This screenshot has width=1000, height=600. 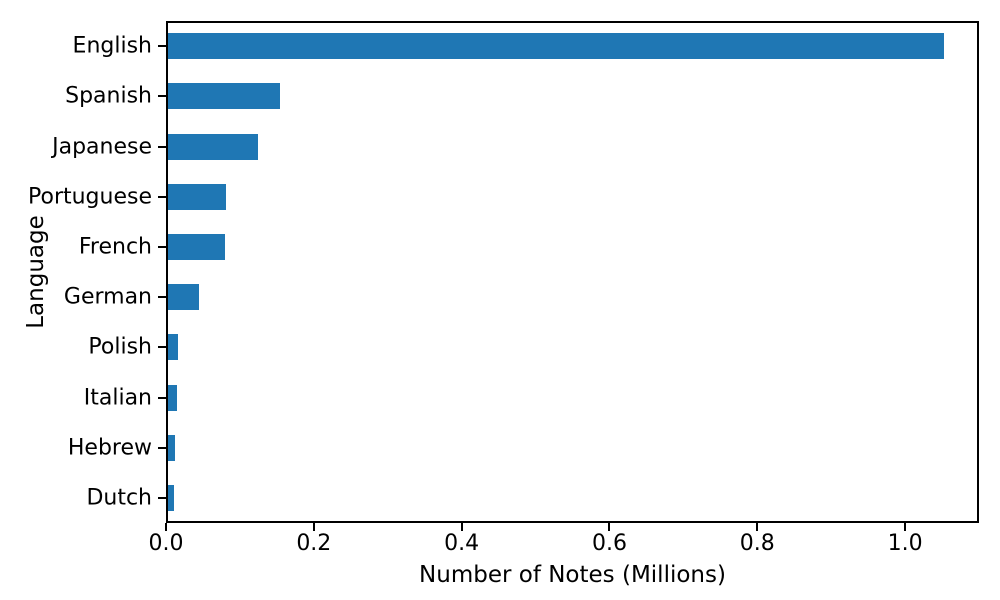 I want to click on x-tick-label: 0.0, so click(x=166, y=543).